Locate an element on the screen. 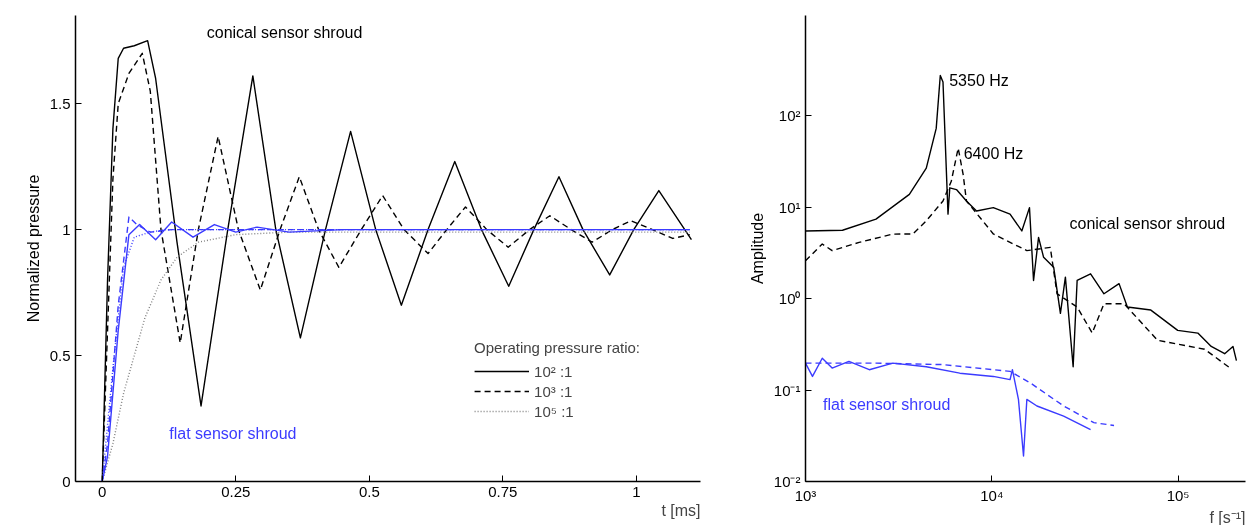 The width and height of the screenshot is (1258, 527). x-tick-label: 0 is located at coordinates (102, 491).